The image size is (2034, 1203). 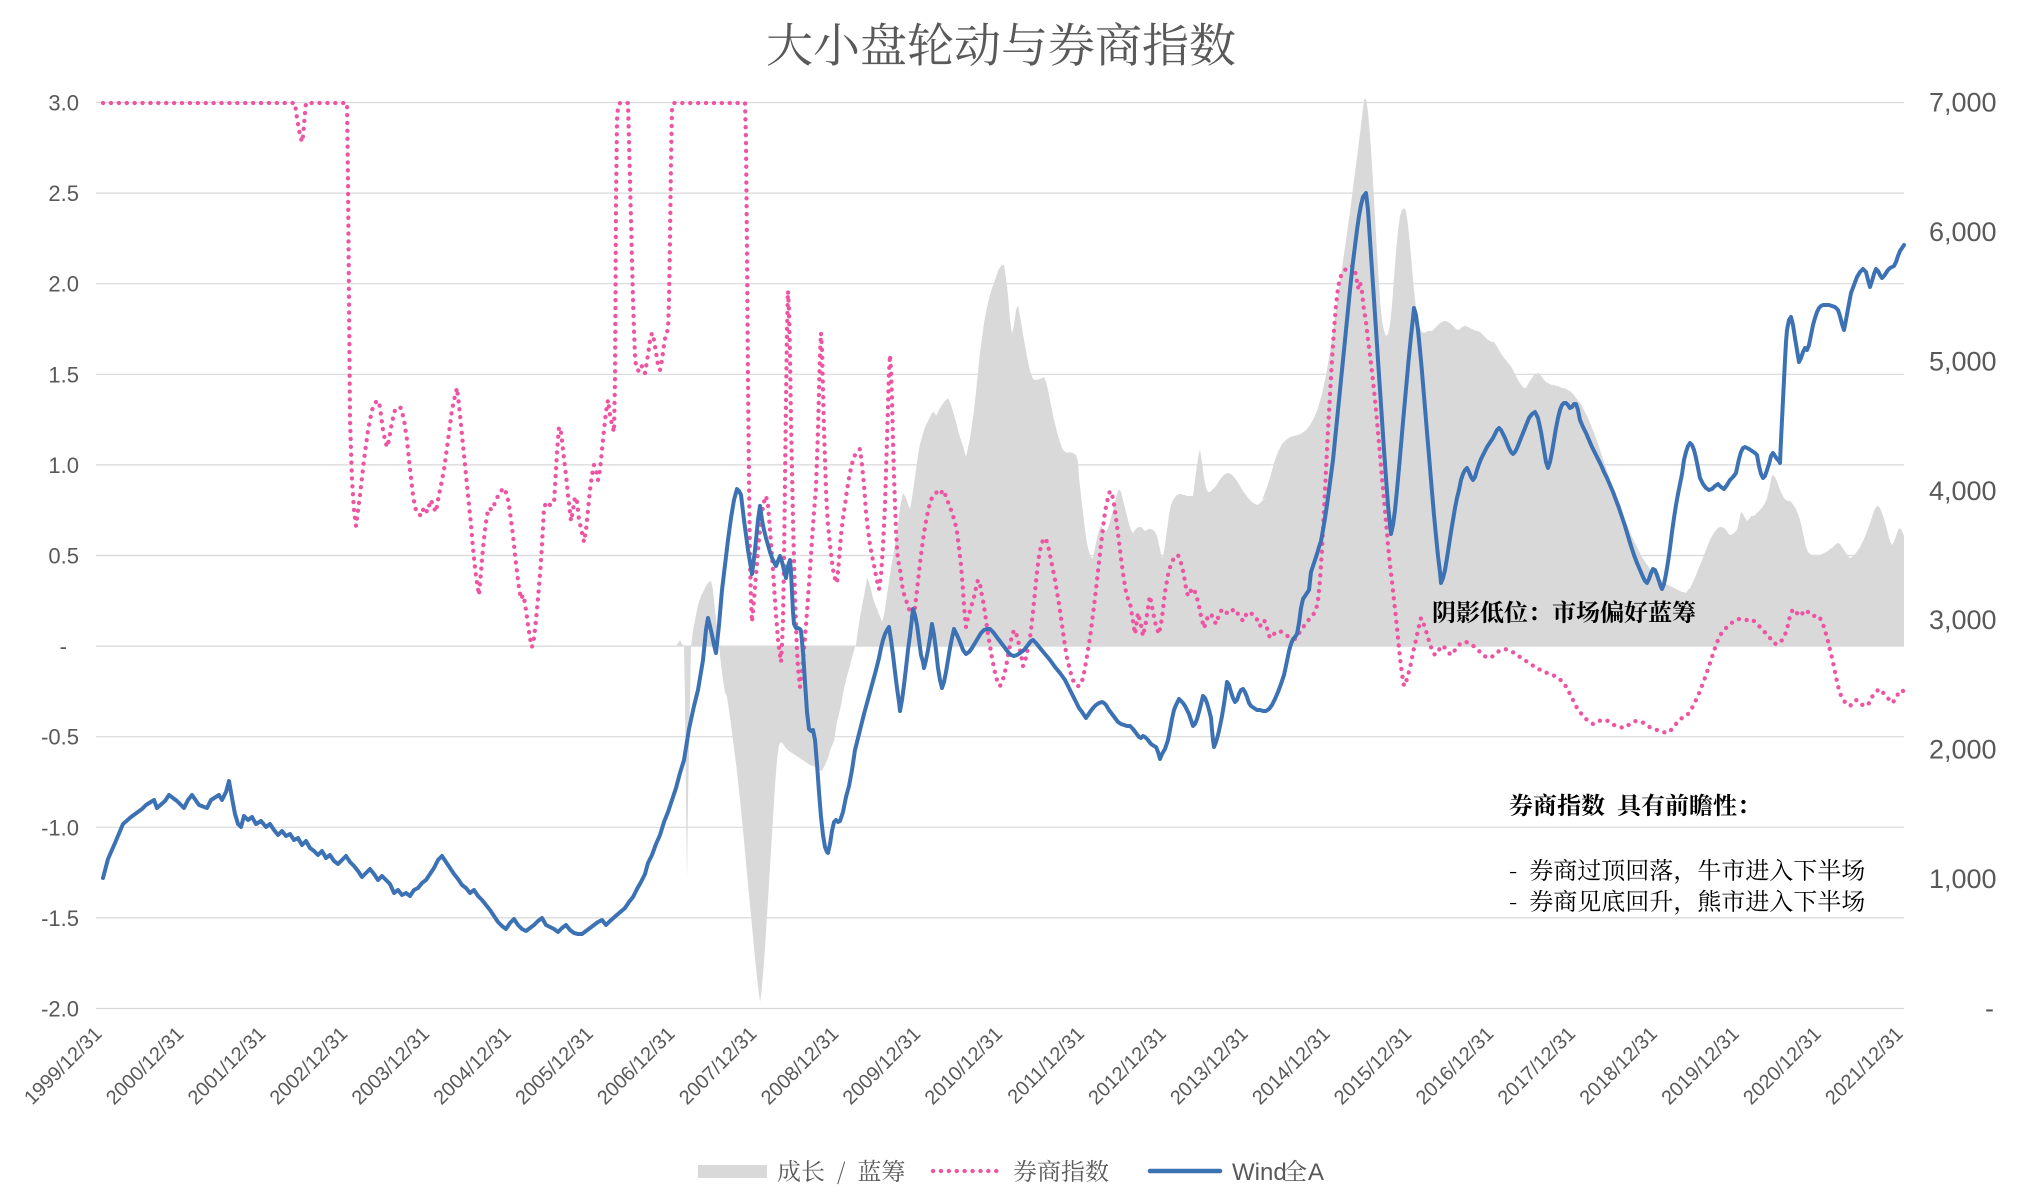 I want to click on svg-text: 6,000, so click(x=1963, y=232).